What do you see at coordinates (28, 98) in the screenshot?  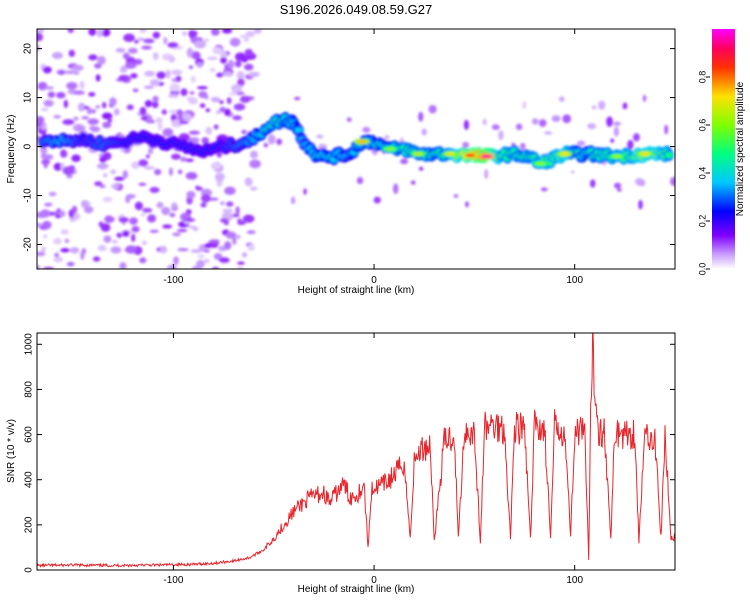 I see `spectrogram-ytick-label: 10` at bounding box center [28, 98].